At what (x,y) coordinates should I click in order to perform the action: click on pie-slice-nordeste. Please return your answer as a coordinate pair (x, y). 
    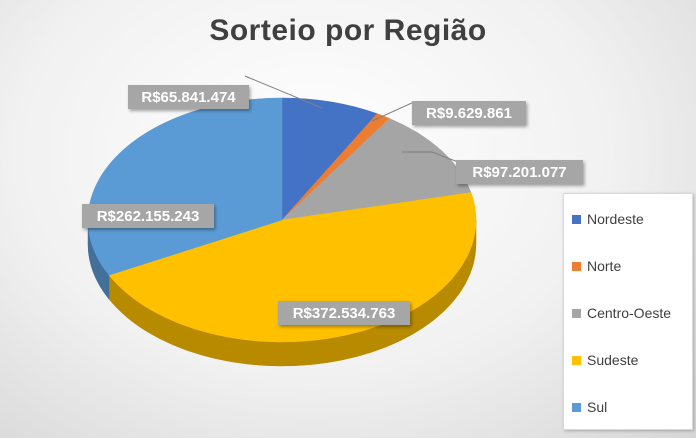
    Looking at the image, I should click on (329, 159).